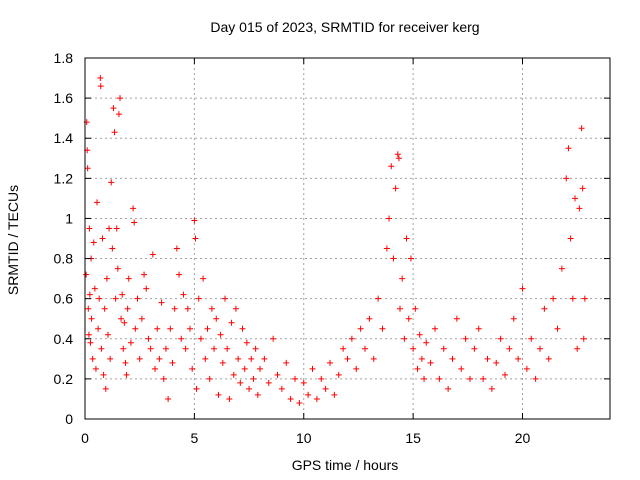 Image resolution: width=640 pixels, height=480 pixels. I want to click on y-tick-label: 0.4, so click(64, 339).